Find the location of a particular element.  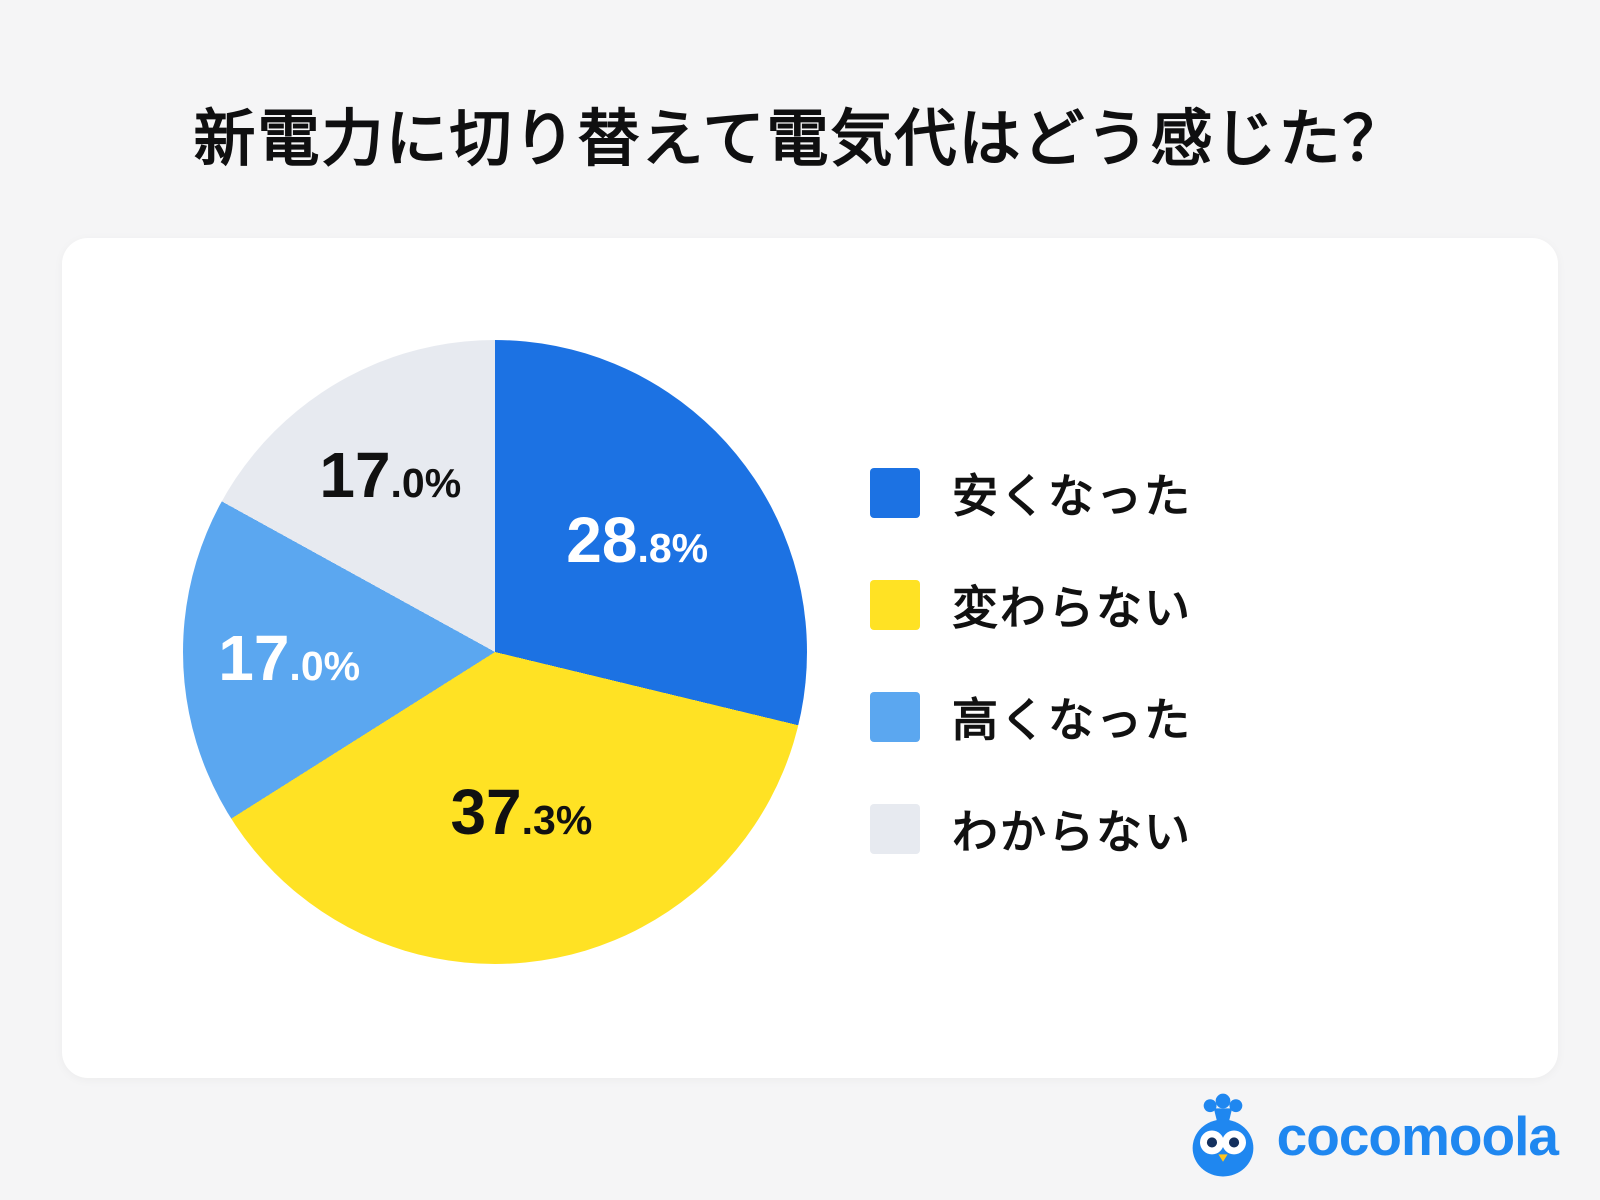

legend-swatch-blue is located at coordinates (895, 493).